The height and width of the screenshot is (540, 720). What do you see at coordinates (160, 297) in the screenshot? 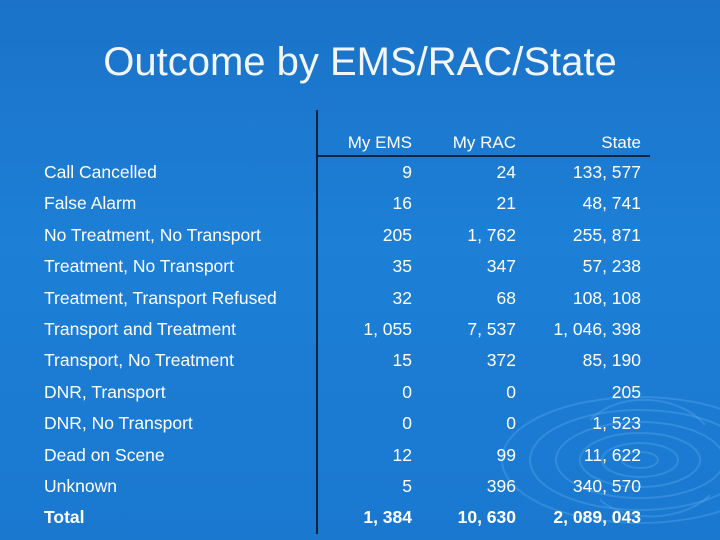
I see `row-label: Treatment, Transport Refused` at bounding box center [160, 297].